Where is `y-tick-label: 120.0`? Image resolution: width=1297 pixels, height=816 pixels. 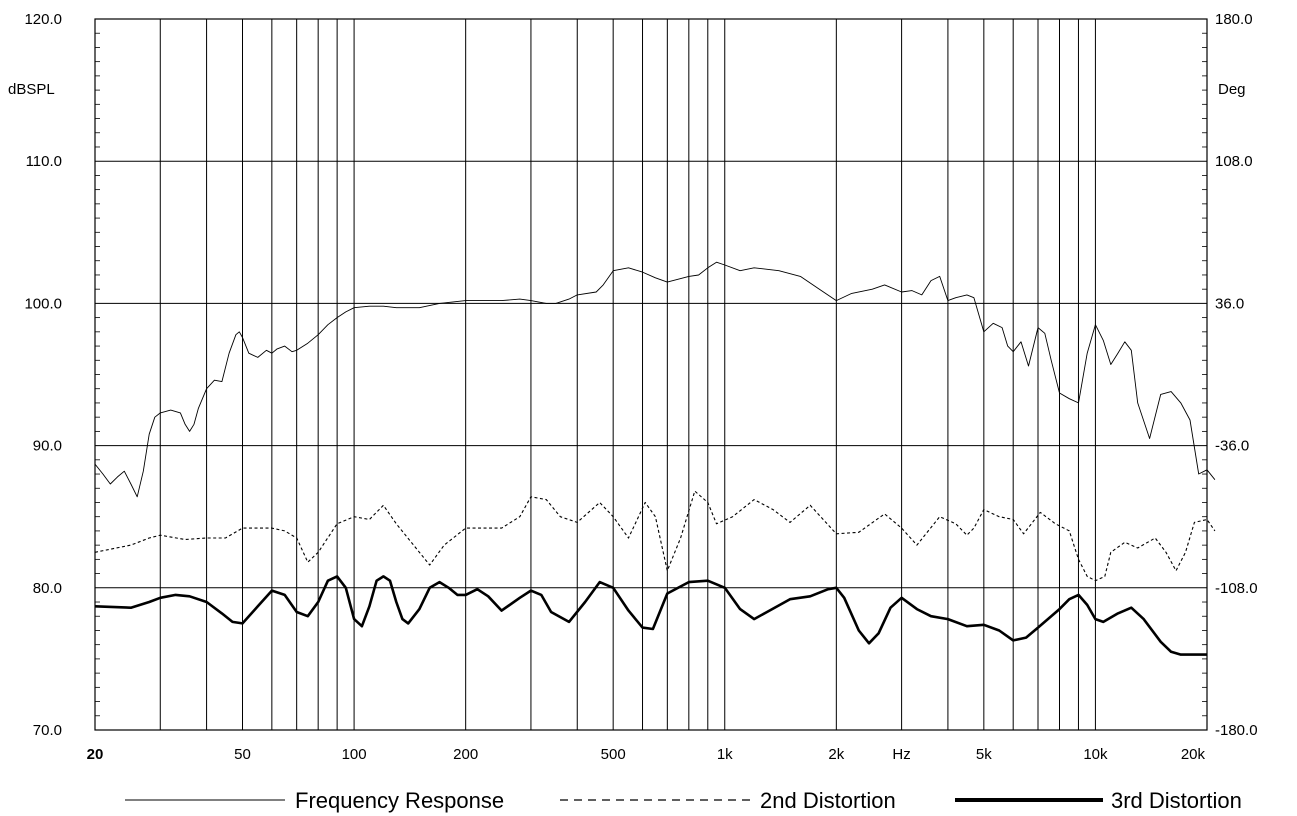
y-tick-label: 120.0 is located at coordinates (43, 19).